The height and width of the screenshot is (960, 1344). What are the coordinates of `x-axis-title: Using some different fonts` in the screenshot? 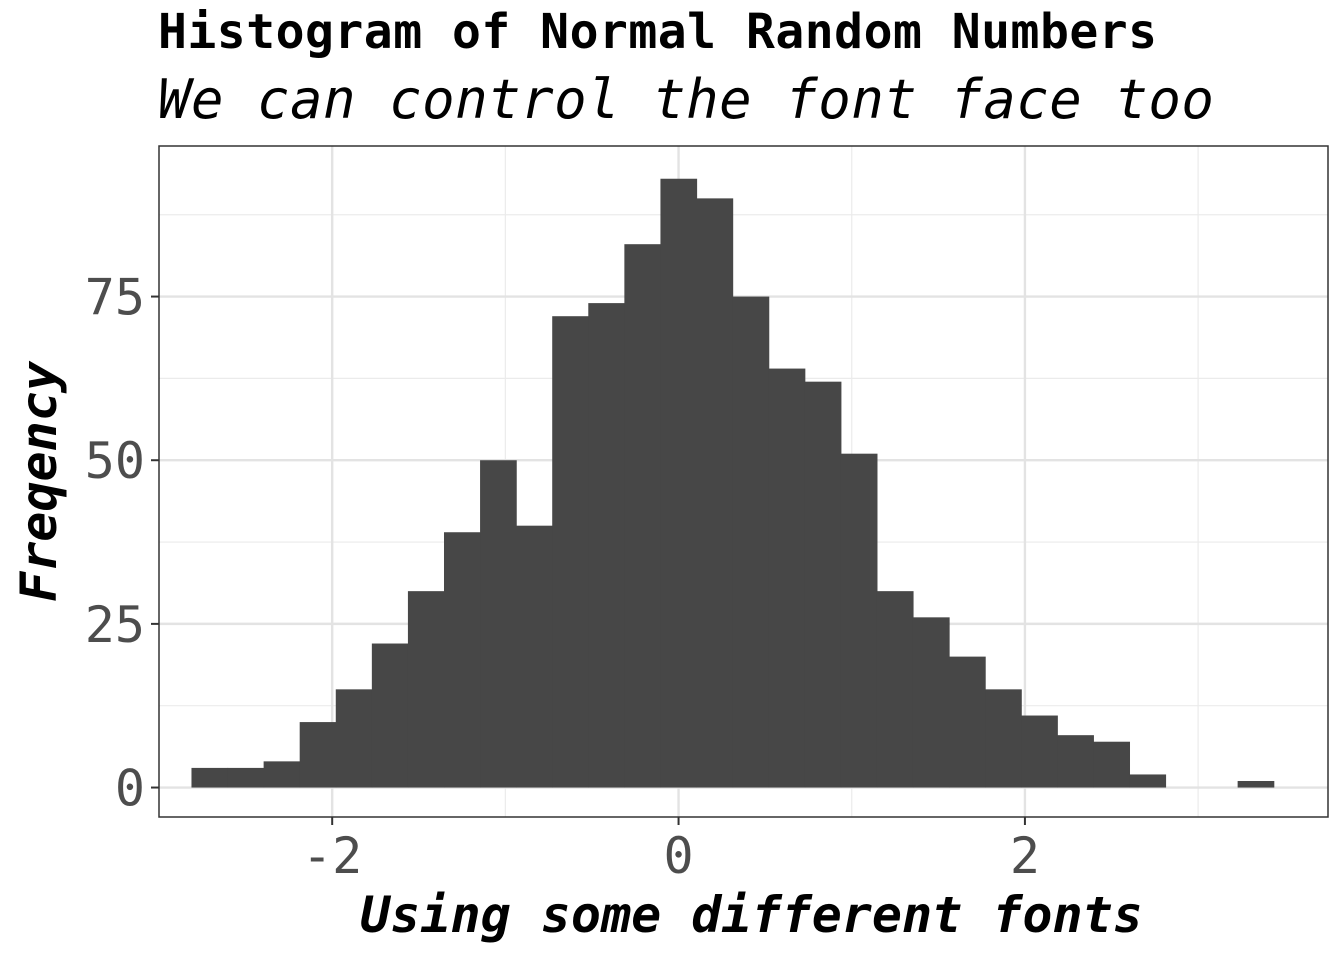 It's located at (751, 915).